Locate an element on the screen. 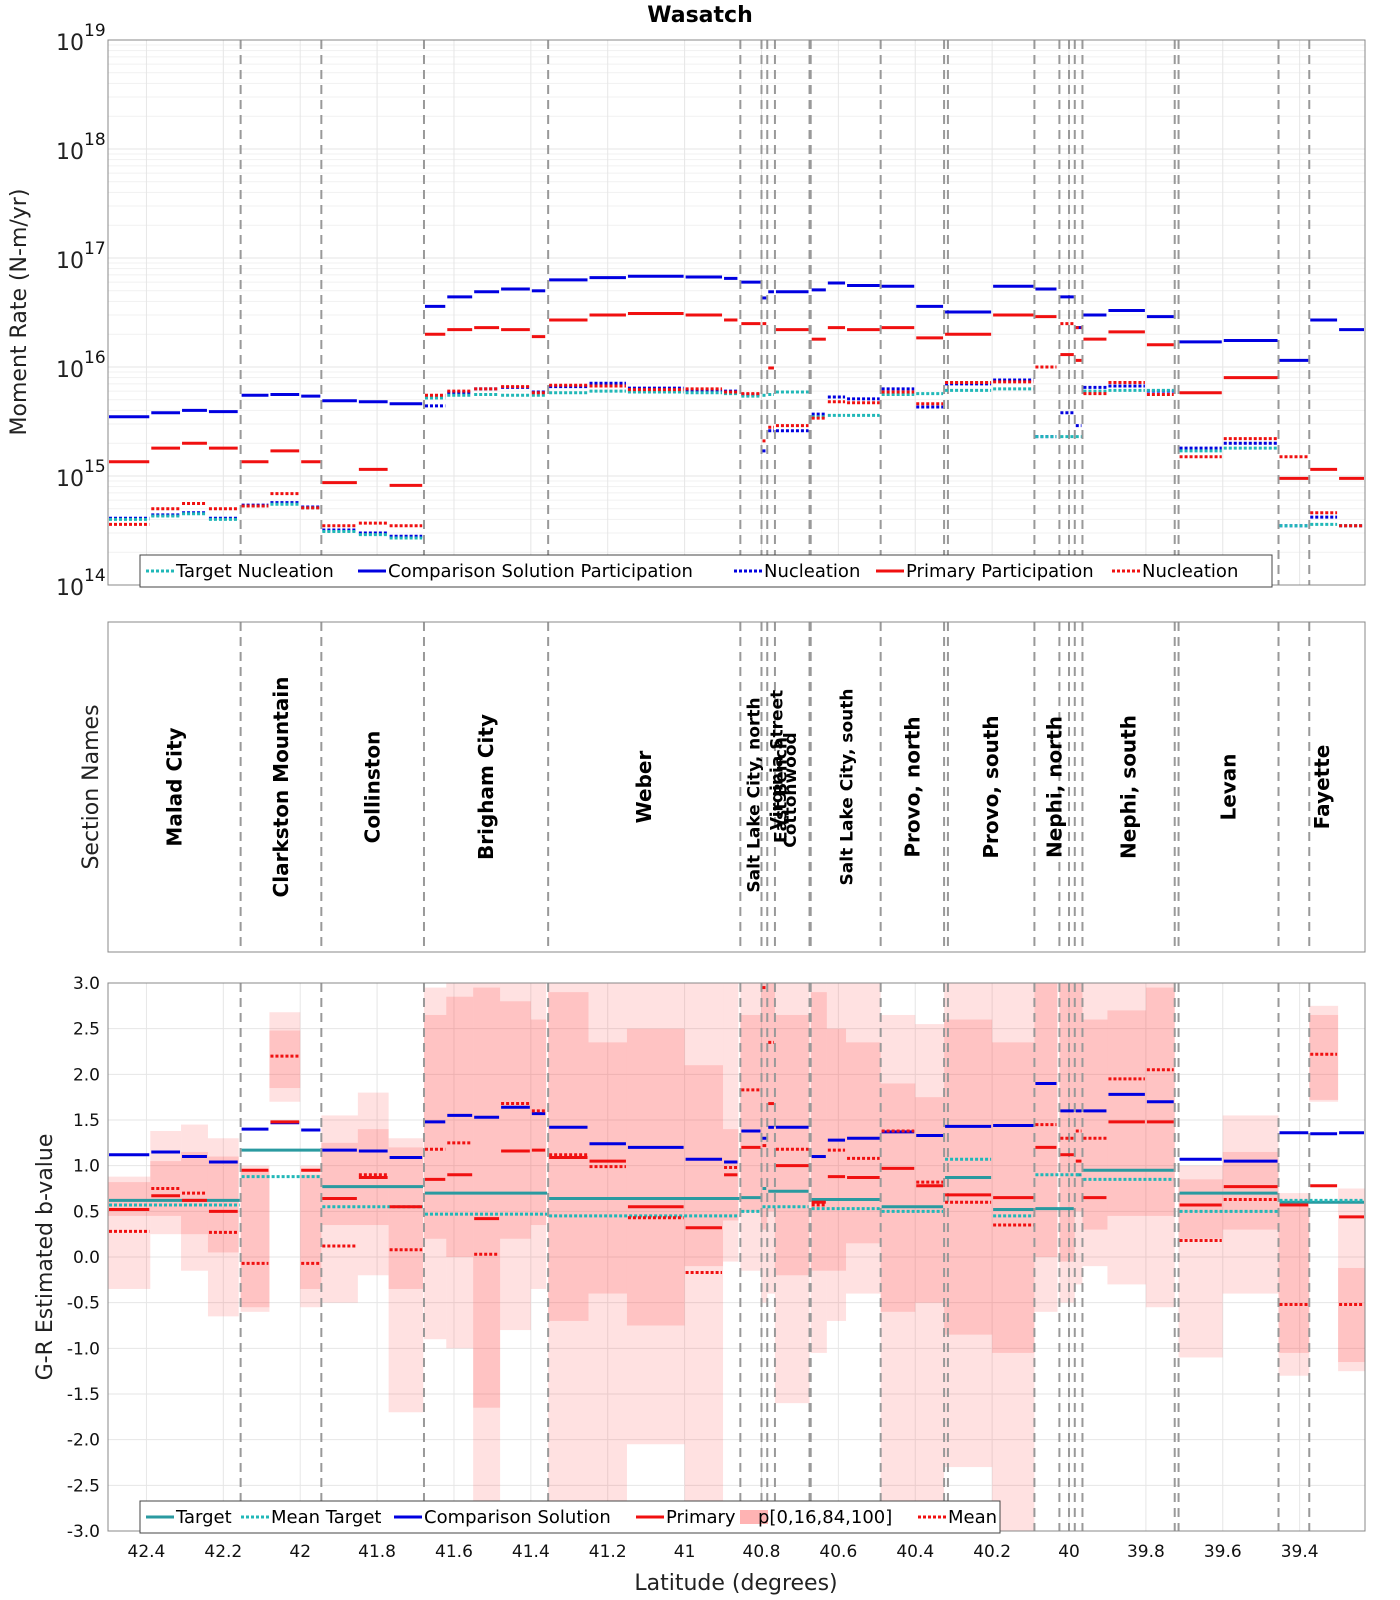  y-tick-label-exponent: 14 is located at coordinates (95, 576).